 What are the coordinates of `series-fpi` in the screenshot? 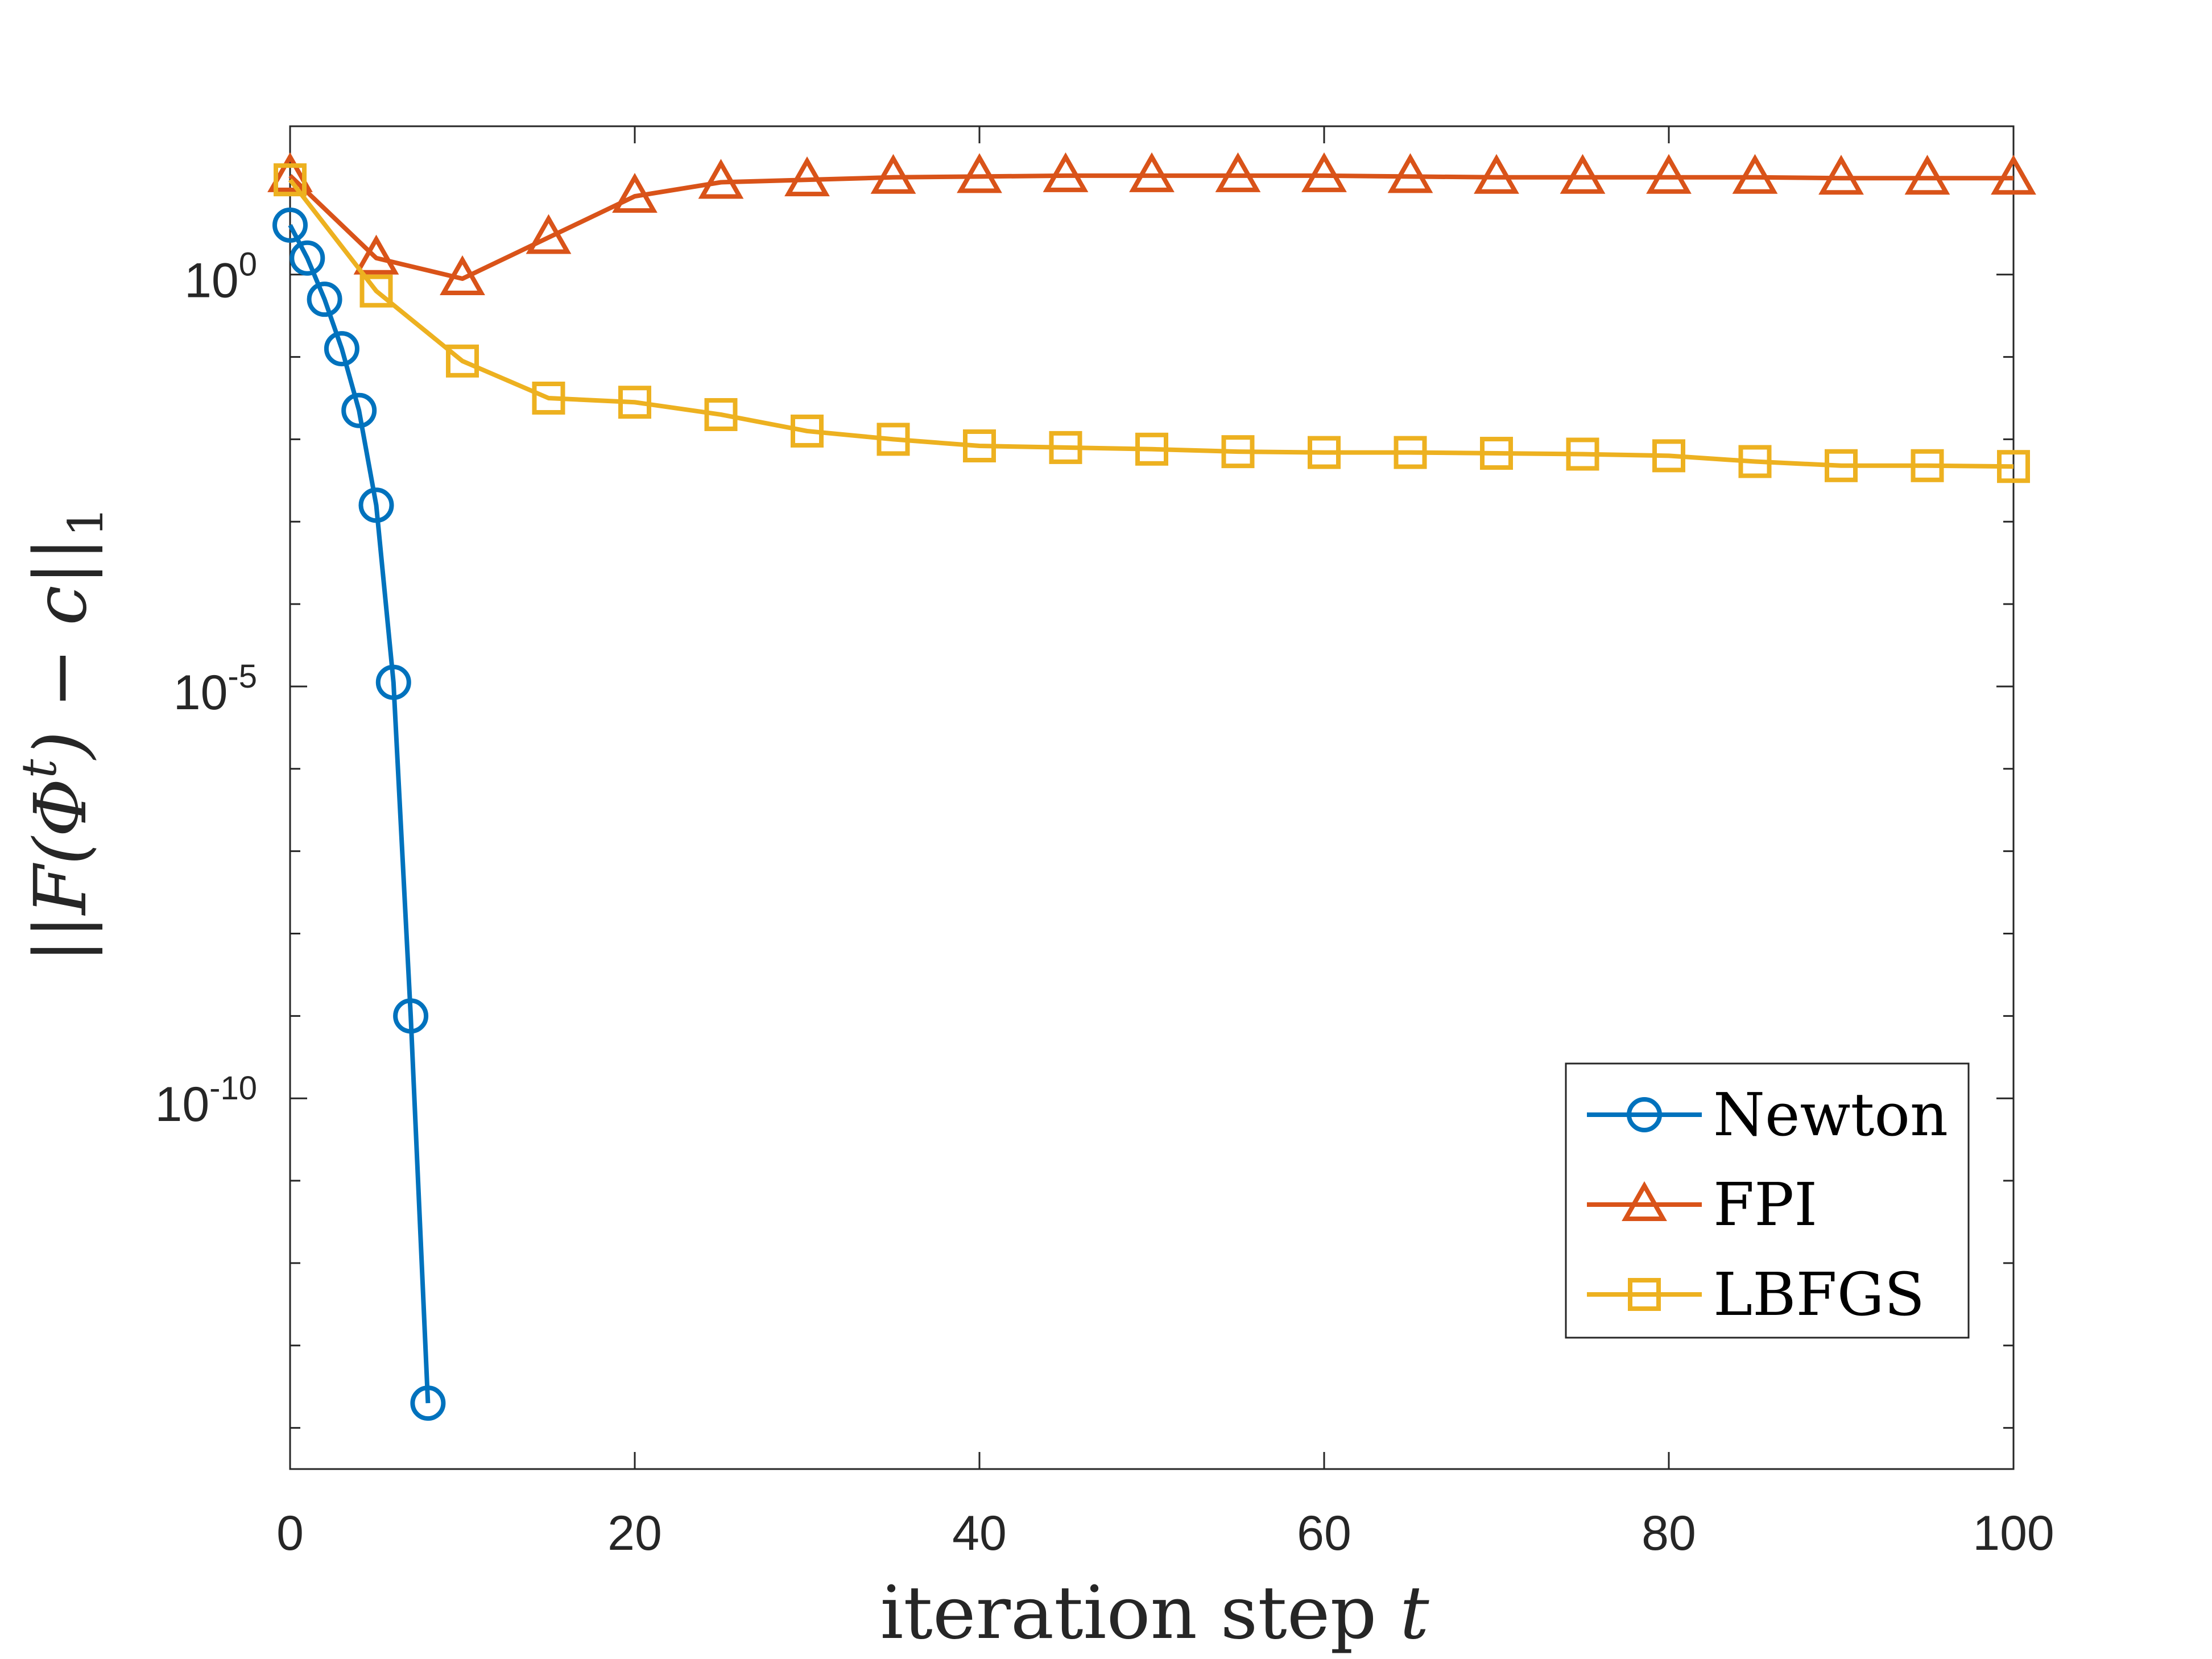 It's located at (1151, 224).